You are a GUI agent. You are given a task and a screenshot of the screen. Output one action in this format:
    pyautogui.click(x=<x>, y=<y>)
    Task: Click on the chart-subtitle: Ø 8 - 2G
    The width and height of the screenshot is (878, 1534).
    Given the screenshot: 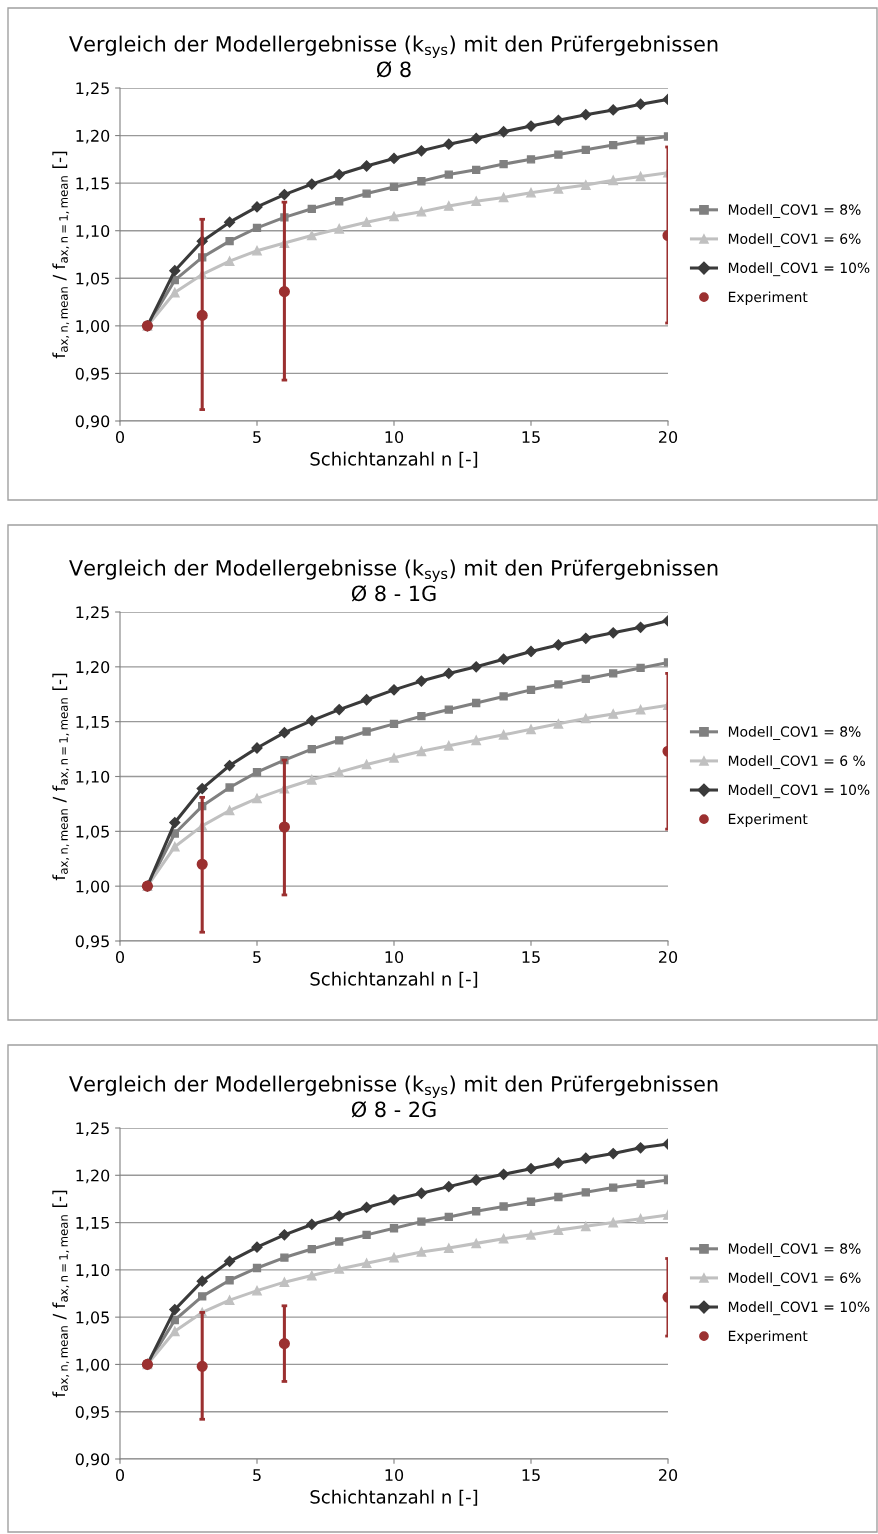 What is the action you would take?
    pyautogui.click(x=393, y=1109)
    